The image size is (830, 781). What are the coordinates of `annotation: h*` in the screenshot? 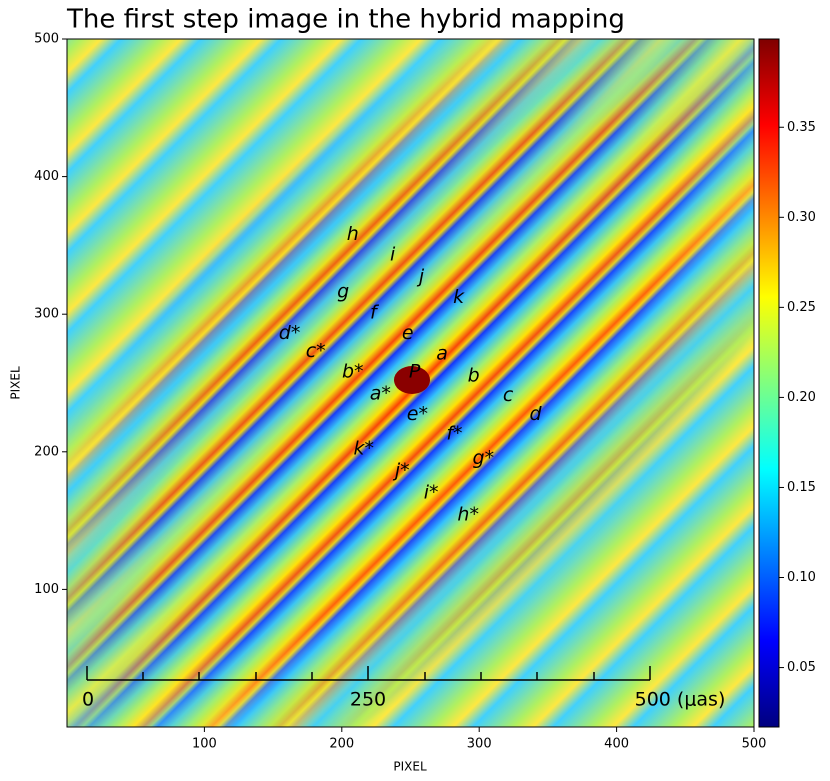 It's located at (468, 515).